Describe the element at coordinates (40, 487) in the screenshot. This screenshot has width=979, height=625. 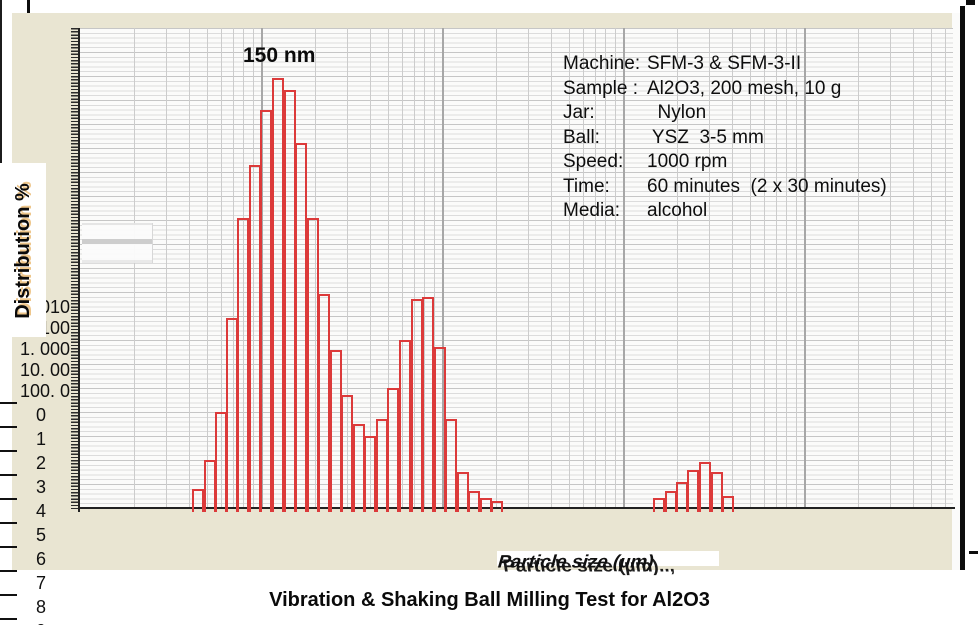
I see `y-tick-label: 3` at that location.